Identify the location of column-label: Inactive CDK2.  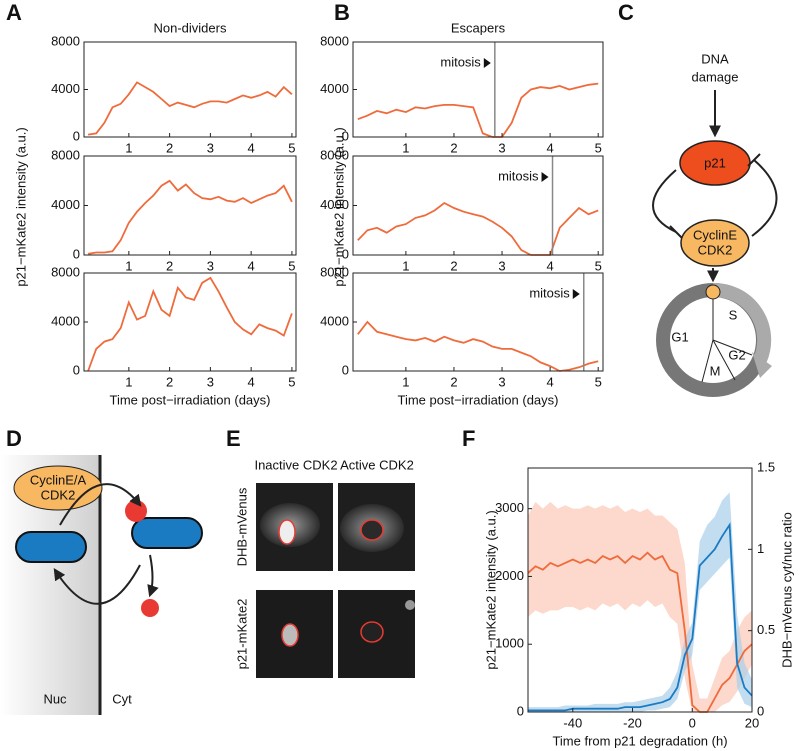
(295, 464).